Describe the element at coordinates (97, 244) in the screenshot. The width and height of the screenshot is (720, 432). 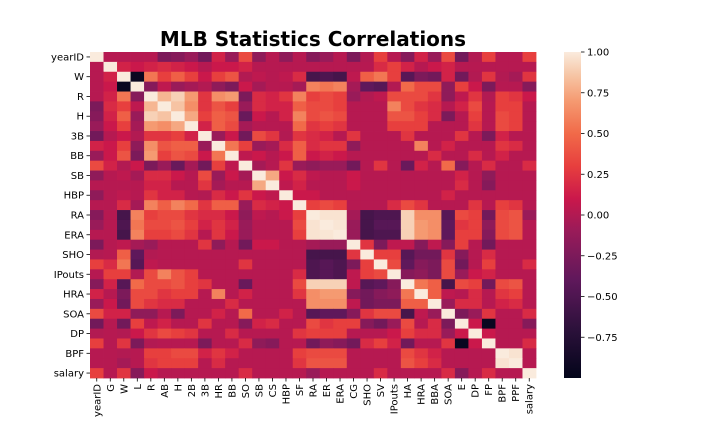
I see `heatmap-cell-CG-yearID` at that location.